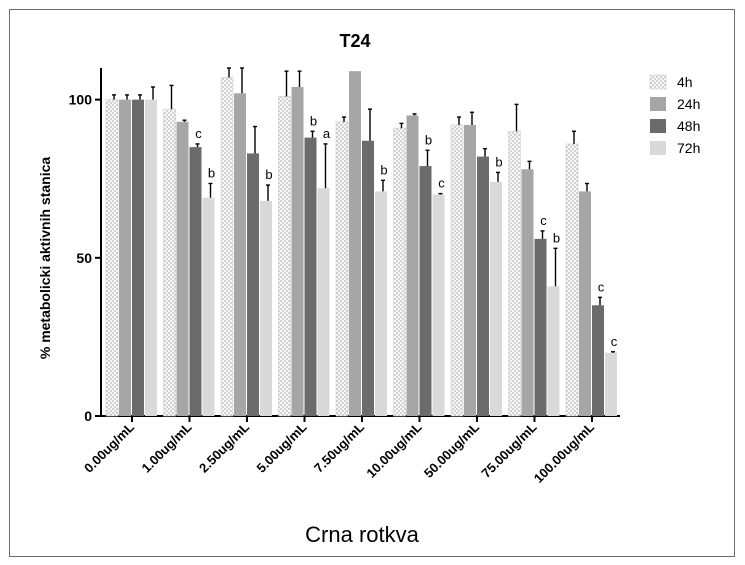 Image resolution: width=745 pixels, height=565 pixels. What do you see at coordinates (266, 308) in the screenshot?
I see `bar-72h-2.50ug/mL` at bounding box center [266, 308].